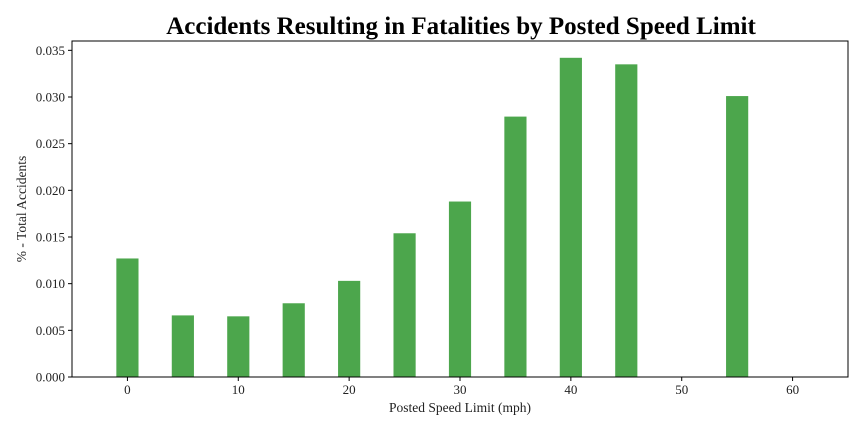 The image size is (864, 432). Describe the element at coordinates (626, 220) in the screenshot. I see `bar-45-mph` at that location.